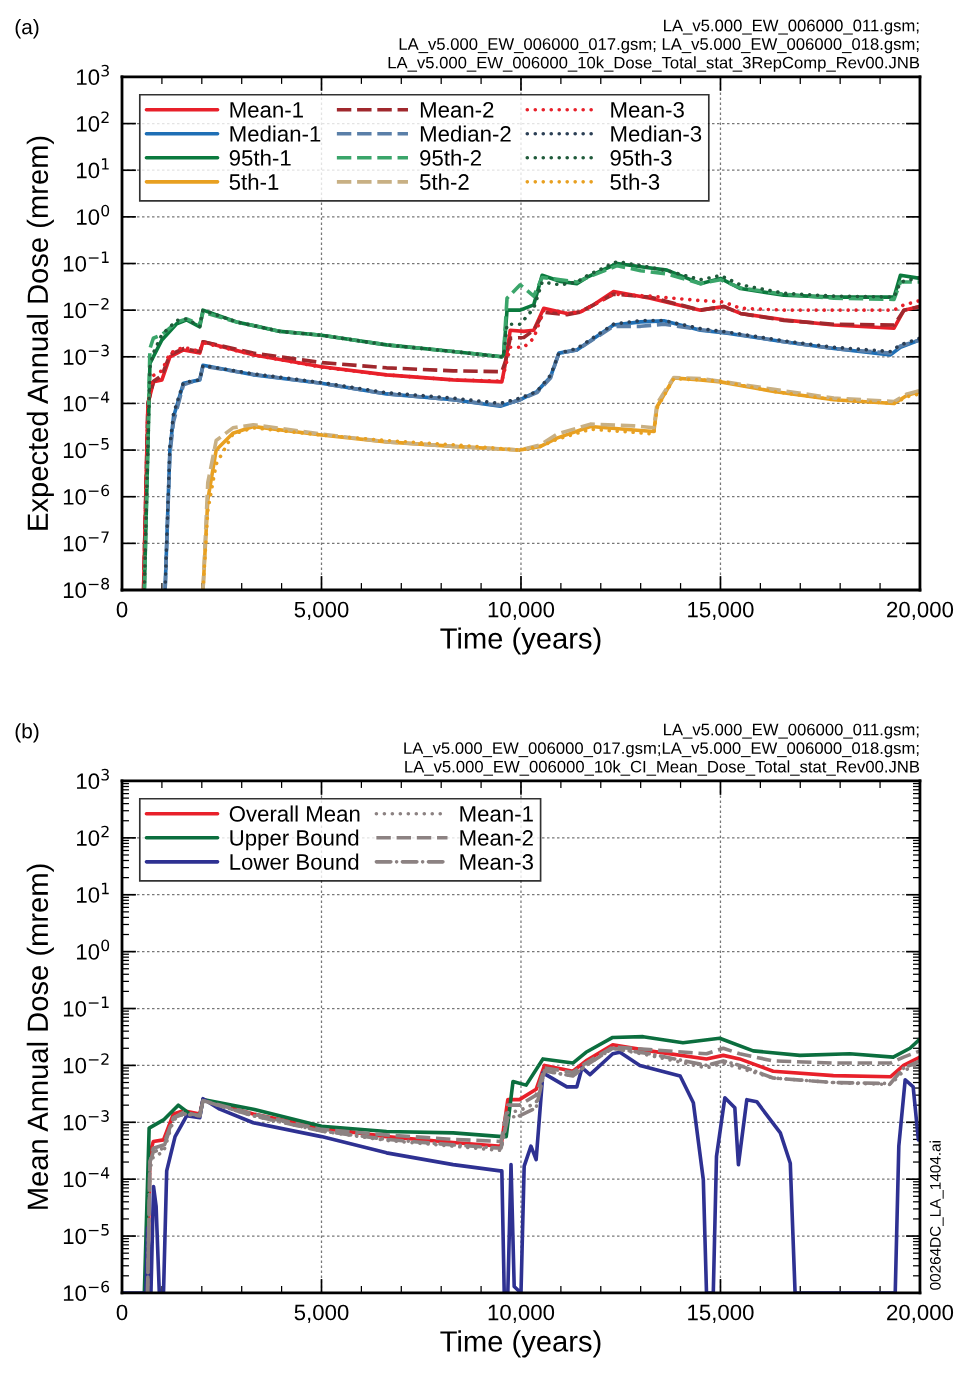 The width and height of the screenshot is (963, 1374). What do you see at coordinates (275, 133) in the screenshot?
I see `legend-label: Median-1` at bounding box center [275, 133].